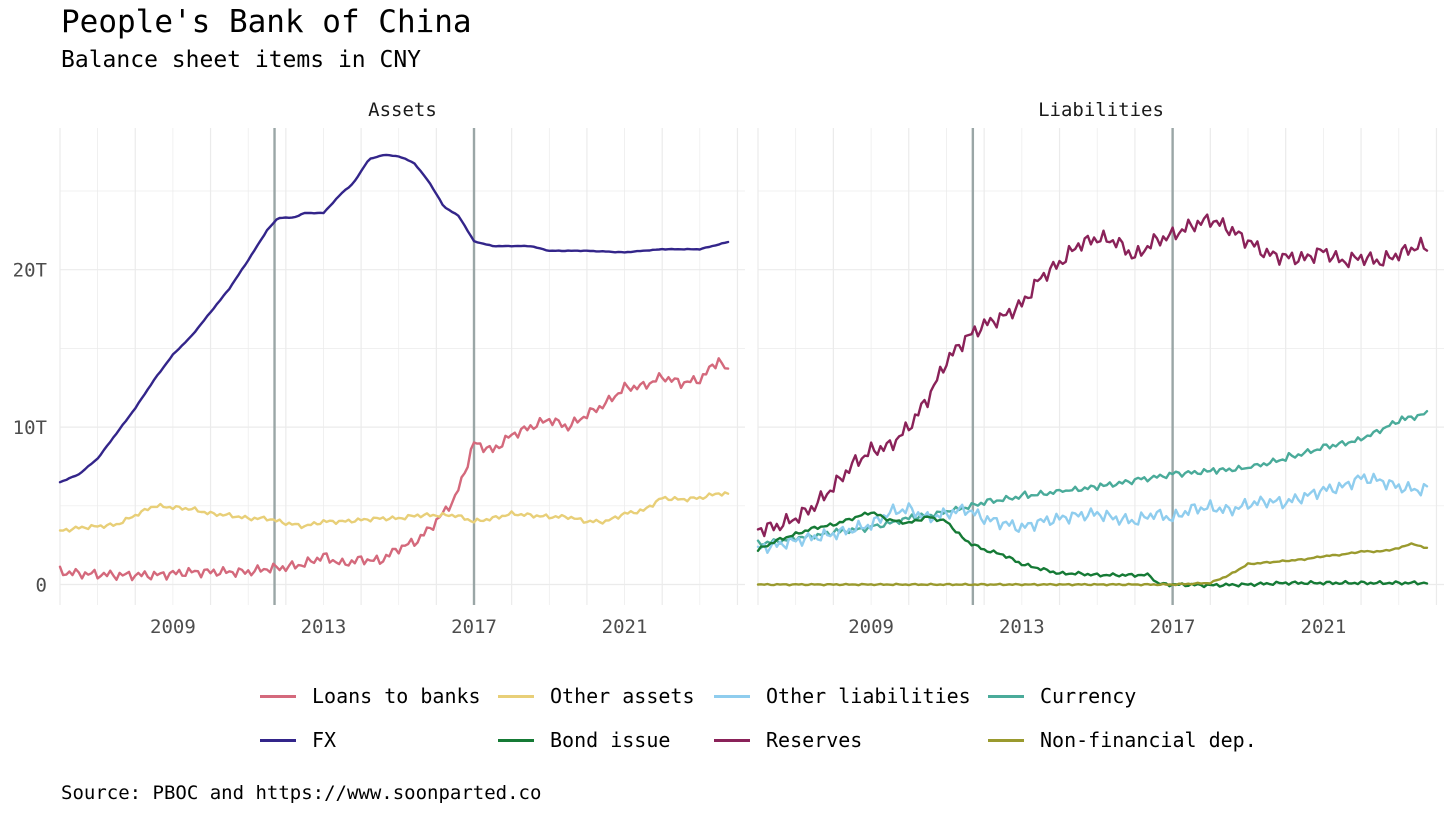  I want to click on series-line-other-liabilities, so click(1092, 513).